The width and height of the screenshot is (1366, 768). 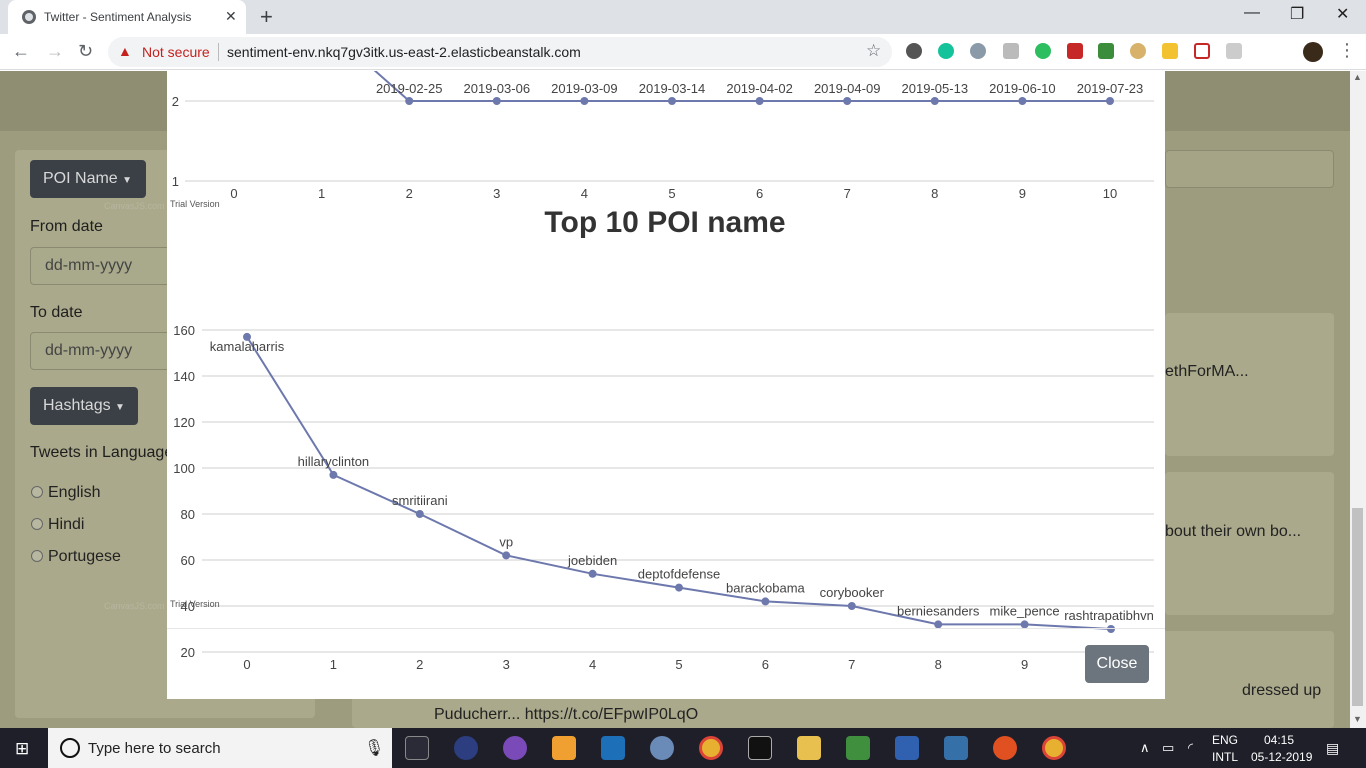 What do you see at coordinates (978, 51) in the screenshot?
I see `skype-icon` at bounding box center [978, 51].